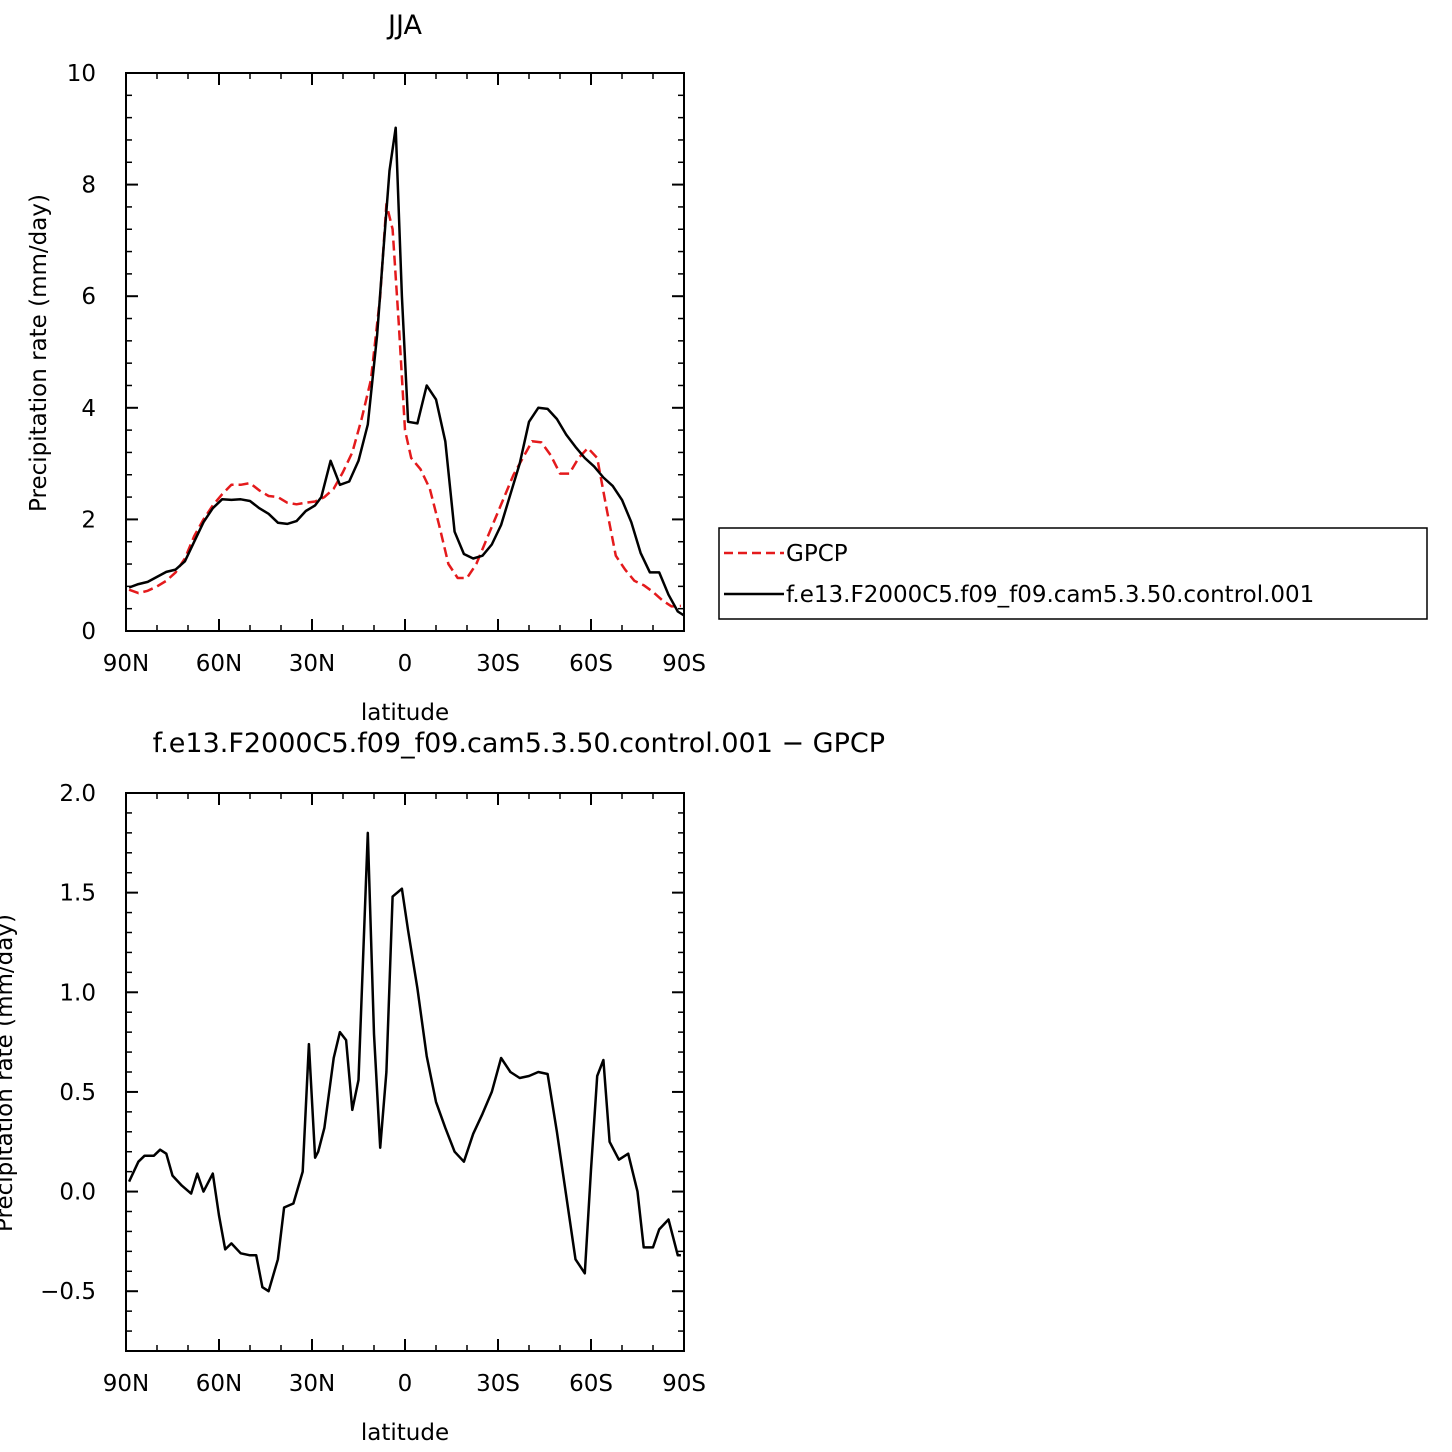 The width and height of the screenshot is (1452, 1452). I want to click on bottom-y-tick-label: 2.0, so click(77, 794).